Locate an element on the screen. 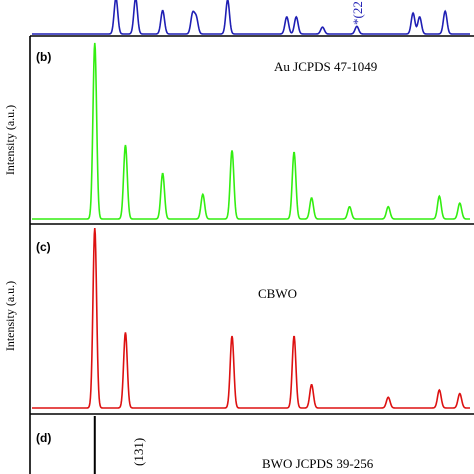 The image size is (474, 474). panel-d-annotation: BWO JCPDS 39-256 is located at coordinates (318, 463).